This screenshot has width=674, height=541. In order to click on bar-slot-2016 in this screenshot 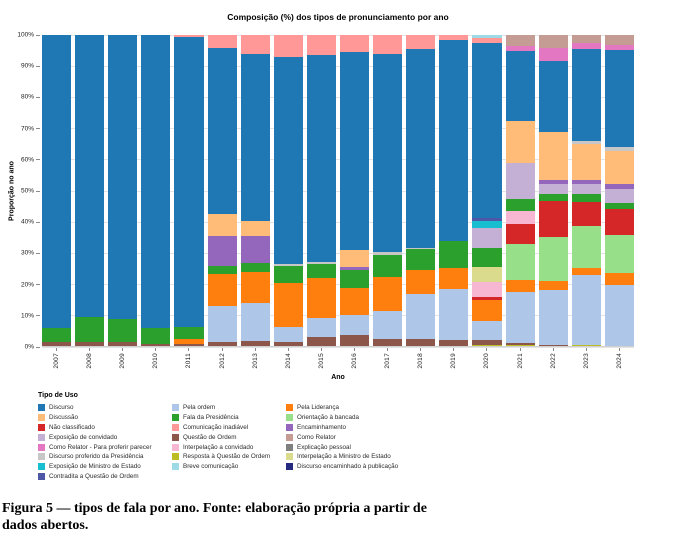, I will do `click(354, 191)`.